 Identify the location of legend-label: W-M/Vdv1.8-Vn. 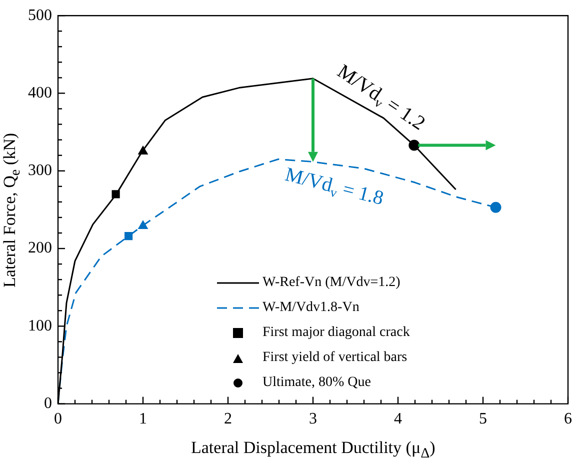
(311, 308).